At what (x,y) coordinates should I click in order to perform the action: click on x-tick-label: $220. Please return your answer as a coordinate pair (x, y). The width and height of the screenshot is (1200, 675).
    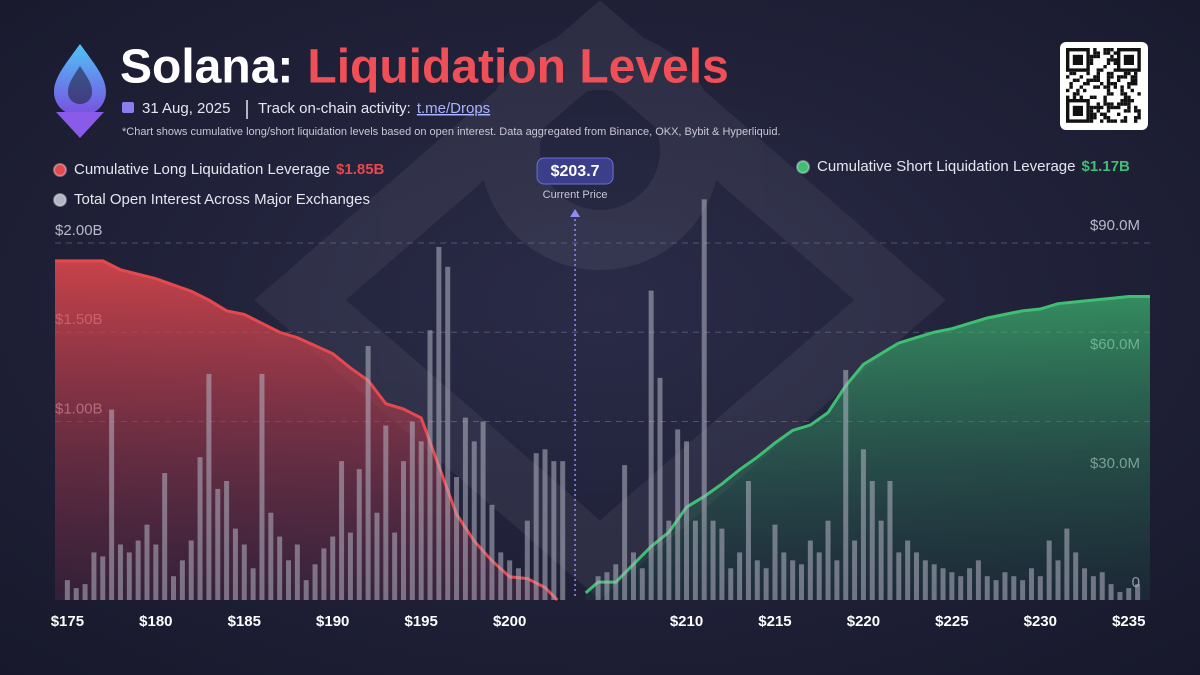
    Looking at the image, I should click on (863, 621).